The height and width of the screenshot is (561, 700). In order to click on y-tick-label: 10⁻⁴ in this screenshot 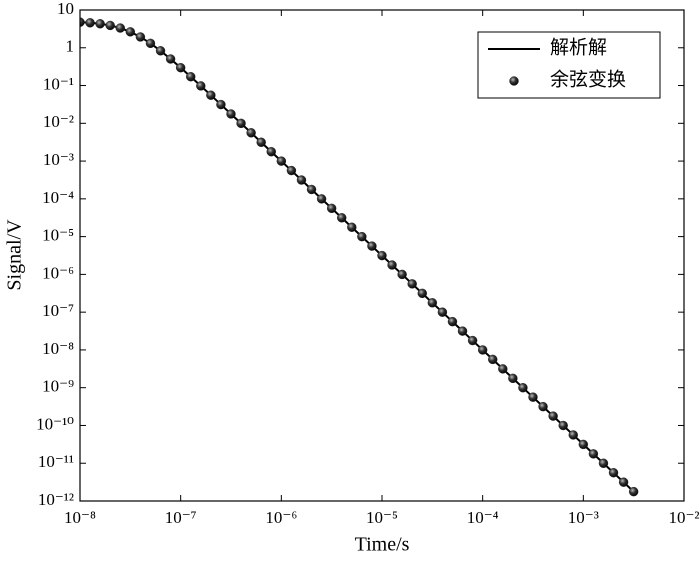, I will do `click(58, 197)`.